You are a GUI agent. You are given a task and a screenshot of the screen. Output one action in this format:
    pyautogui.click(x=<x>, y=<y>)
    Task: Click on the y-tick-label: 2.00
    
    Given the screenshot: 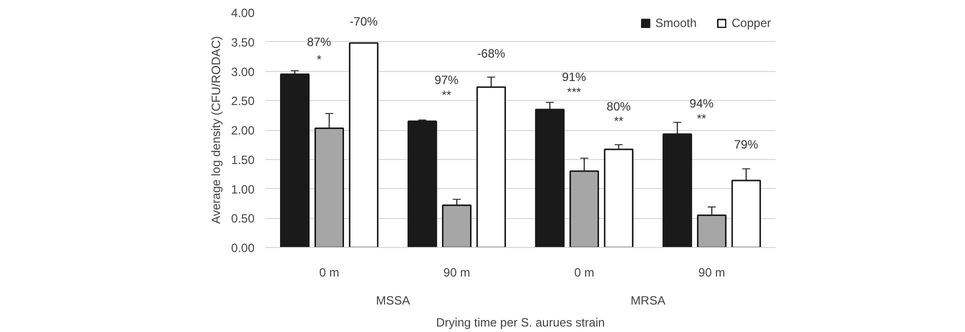 What is the action you would take?
    pyautogui.click(x=243, y=131)
    